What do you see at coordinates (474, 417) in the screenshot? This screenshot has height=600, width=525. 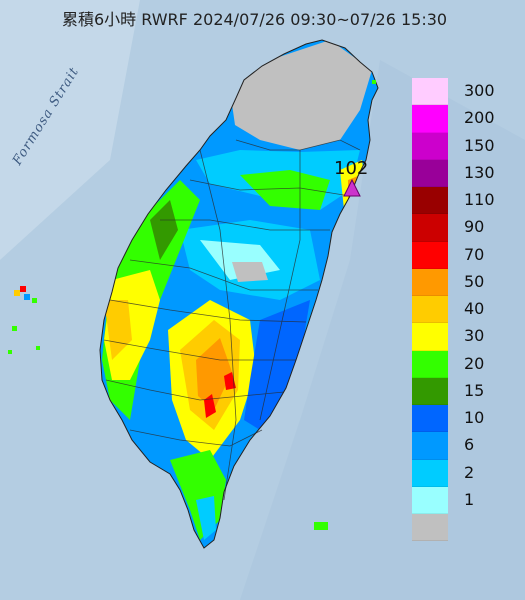 I see `legend-label: 10` at bounding box center [474, 417].